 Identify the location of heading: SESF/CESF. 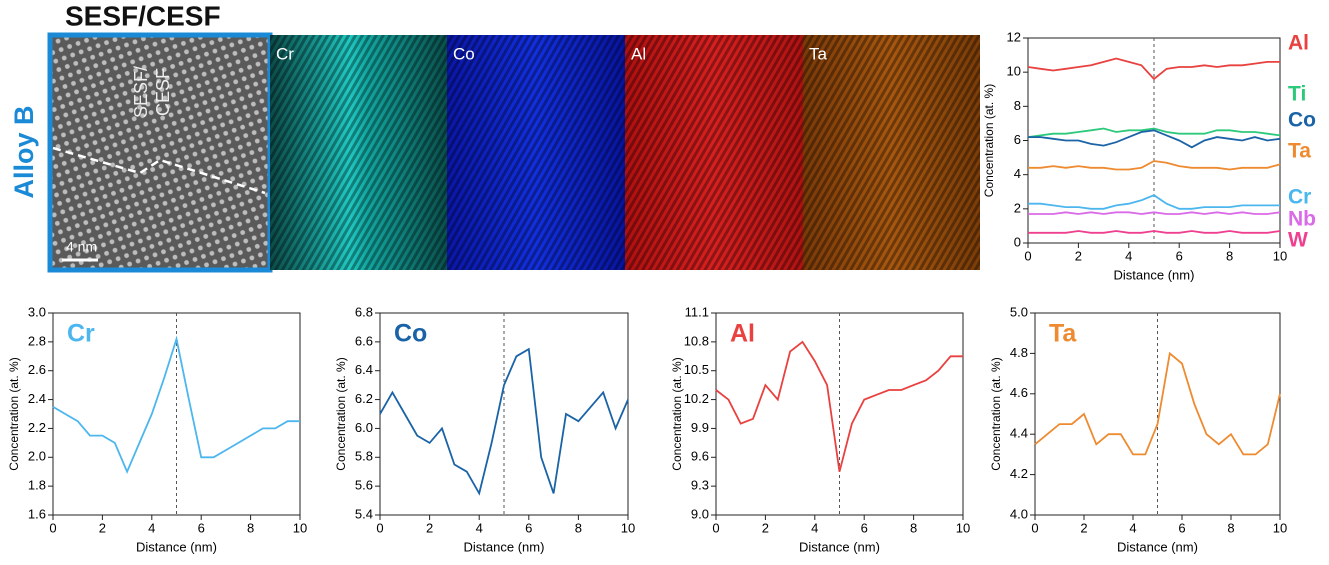
(143, 15).